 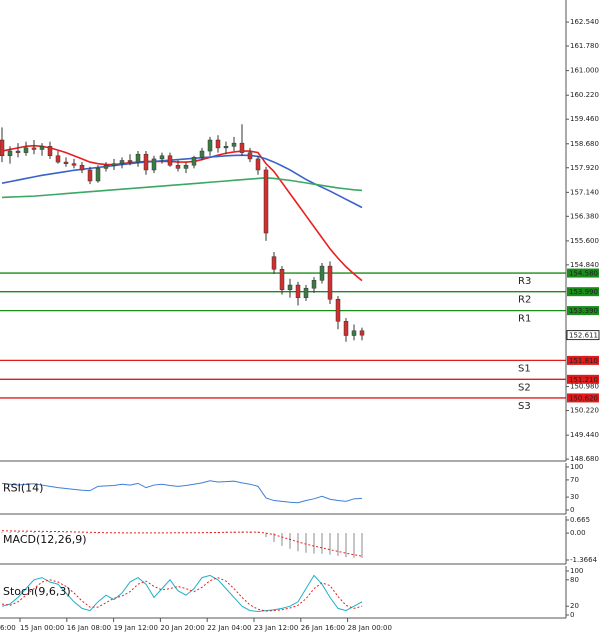 I want to click on y-tick-label: 157.140, so click(x=584, y=192).